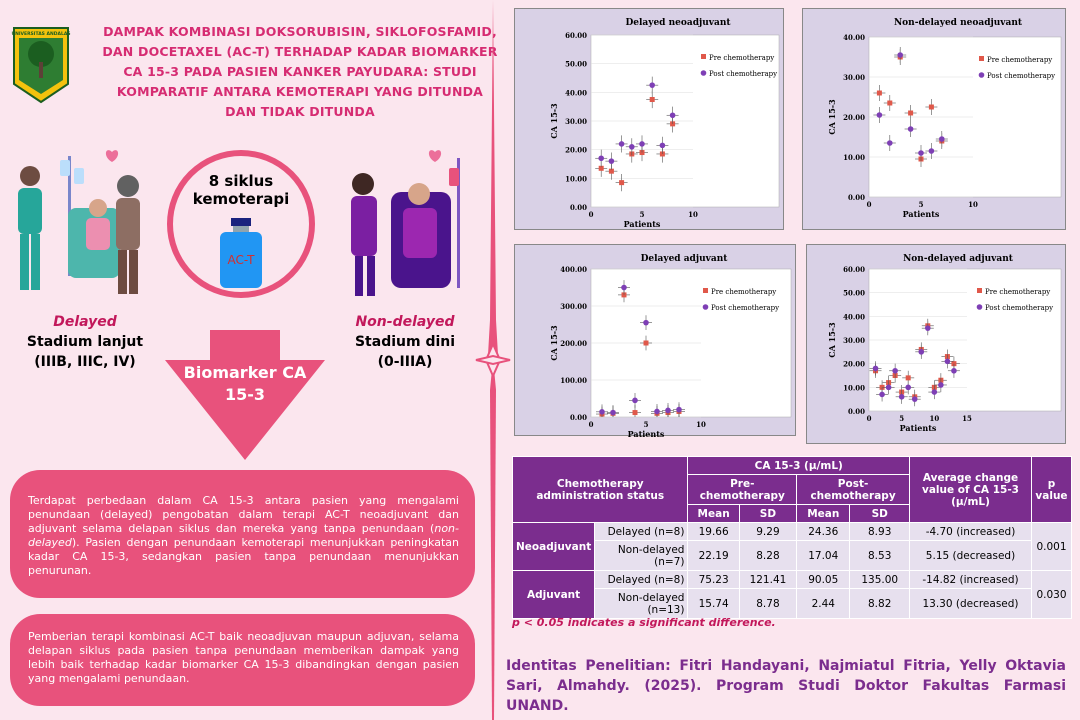 This screenshot has width=1080, height=720. I want to click on svg-text: UNIVERSITAS ANDALAS, so click(40, 34).